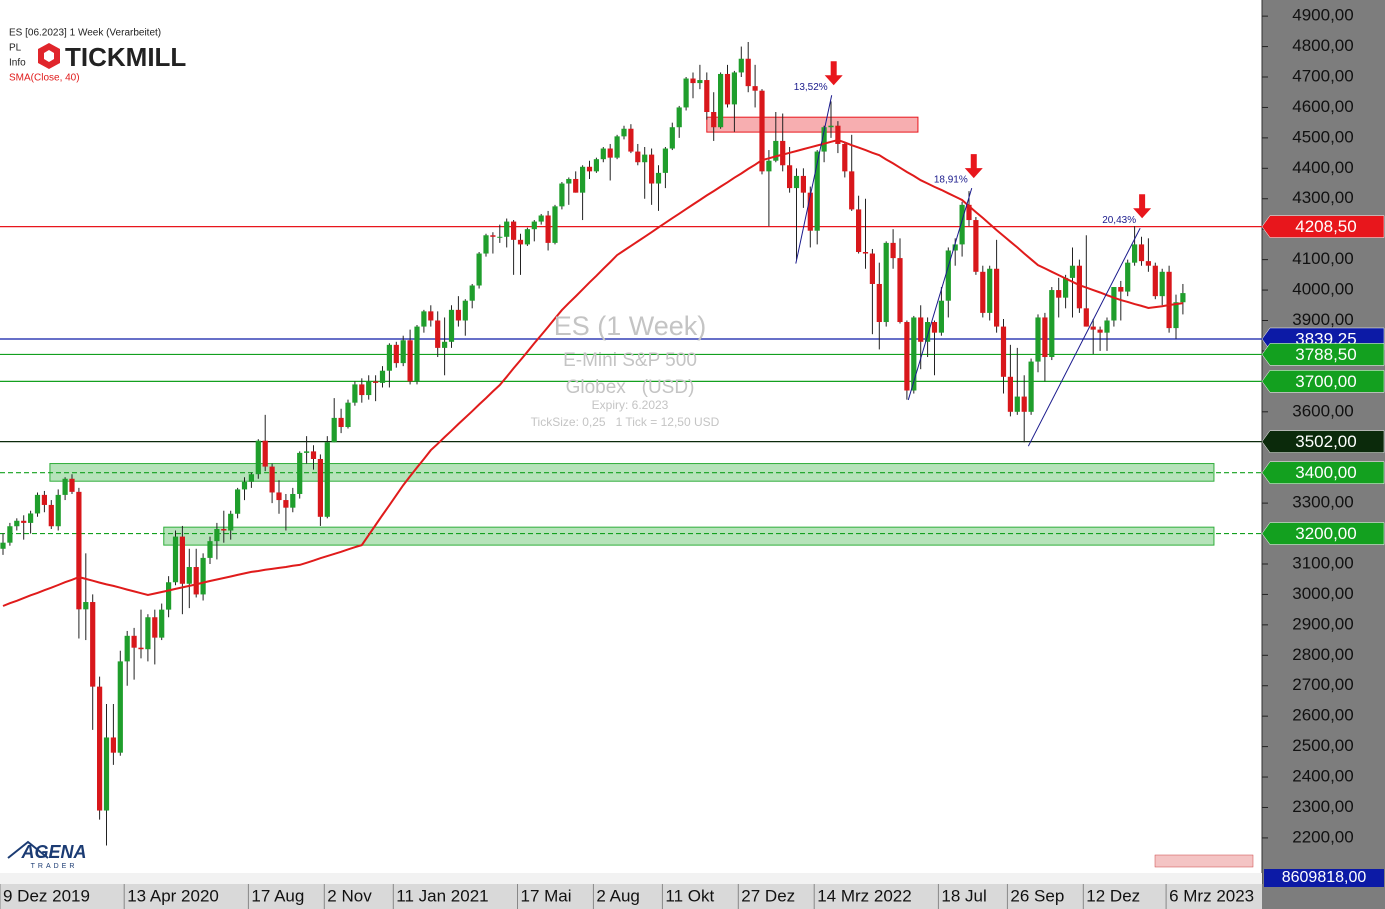 Image resolution: width=1385 pixels, height=909 pixels. I want to click on price-axis-panel, so click(1323, 454).